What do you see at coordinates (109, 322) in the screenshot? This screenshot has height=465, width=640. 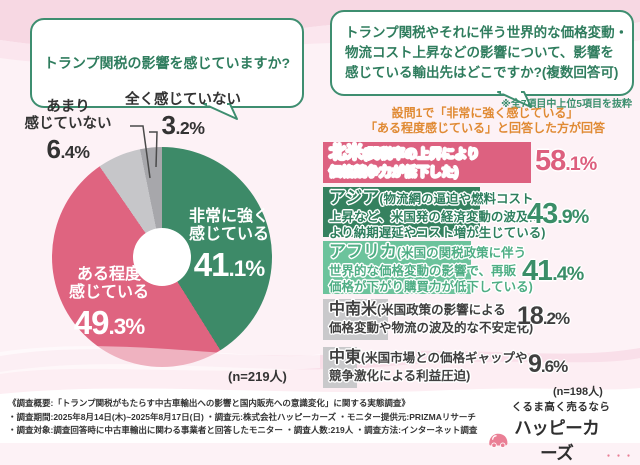 I see `pie-value-somewhat-feel: 49.3%` at bounding box center [109, 322].